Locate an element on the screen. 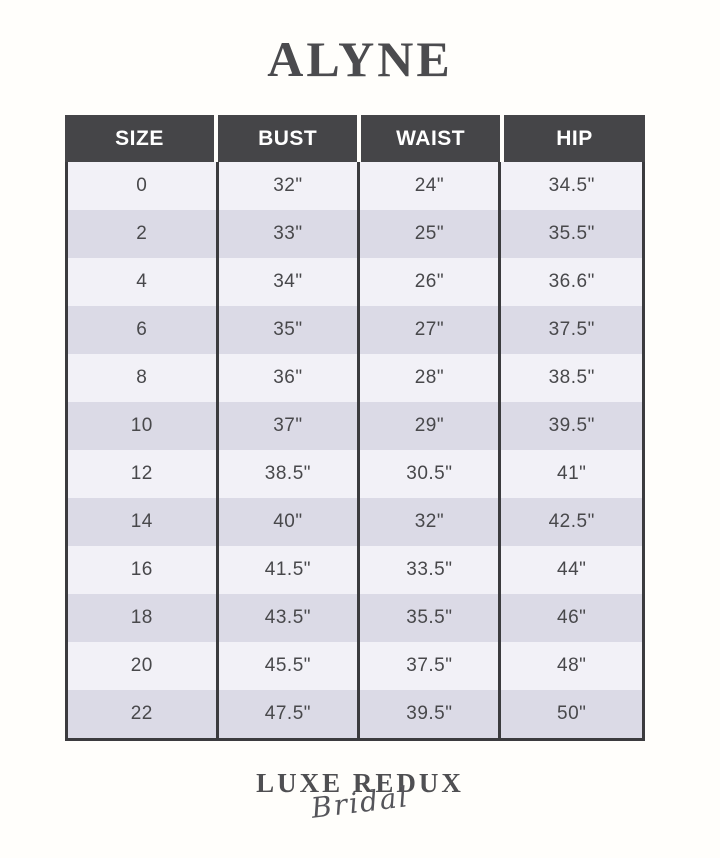  waist-cell: 32" is located at coordinates (427, 522).